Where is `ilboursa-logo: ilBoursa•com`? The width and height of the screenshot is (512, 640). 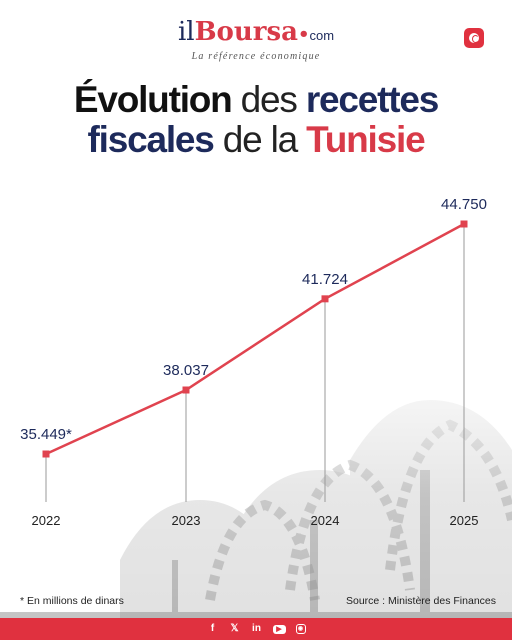 ilboursa-logo: ilBoursa•com is located at coordinates (256, 34).